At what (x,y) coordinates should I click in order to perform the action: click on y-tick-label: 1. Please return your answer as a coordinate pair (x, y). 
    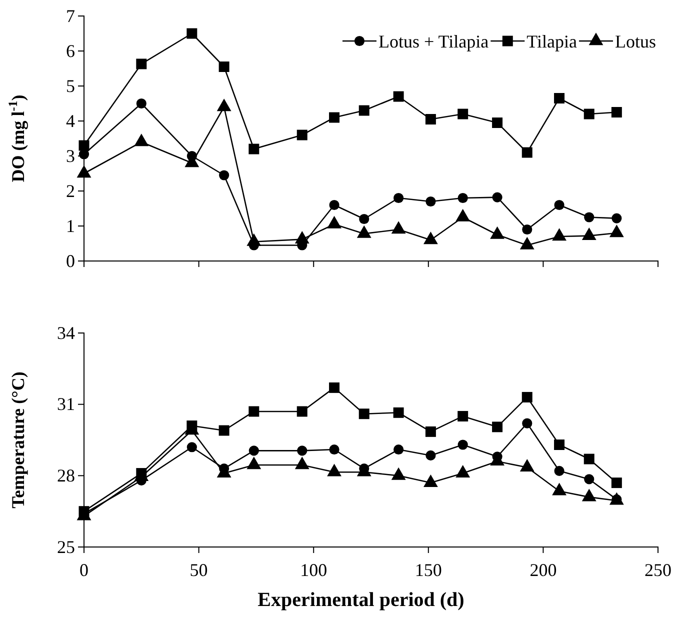
    Looking at the image, I should click on (70, 226).